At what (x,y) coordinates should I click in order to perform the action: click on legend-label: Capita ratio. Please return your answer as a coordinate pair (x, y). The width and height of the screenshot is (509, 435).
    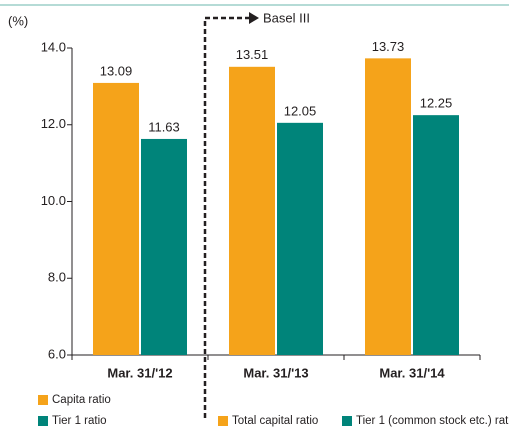
    Looking at the image, I should click on (81, 400).